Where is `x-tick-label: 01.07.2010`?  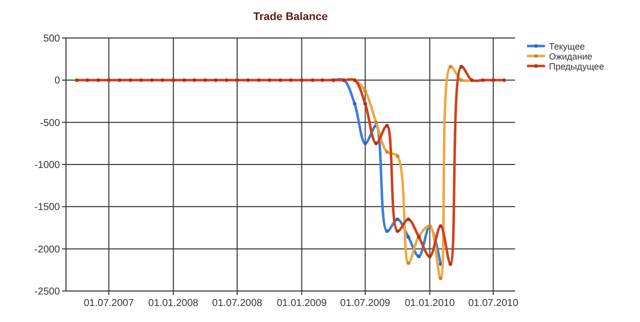 x-tick-label: 01.07.2010 is located at coordinates (493, 303).